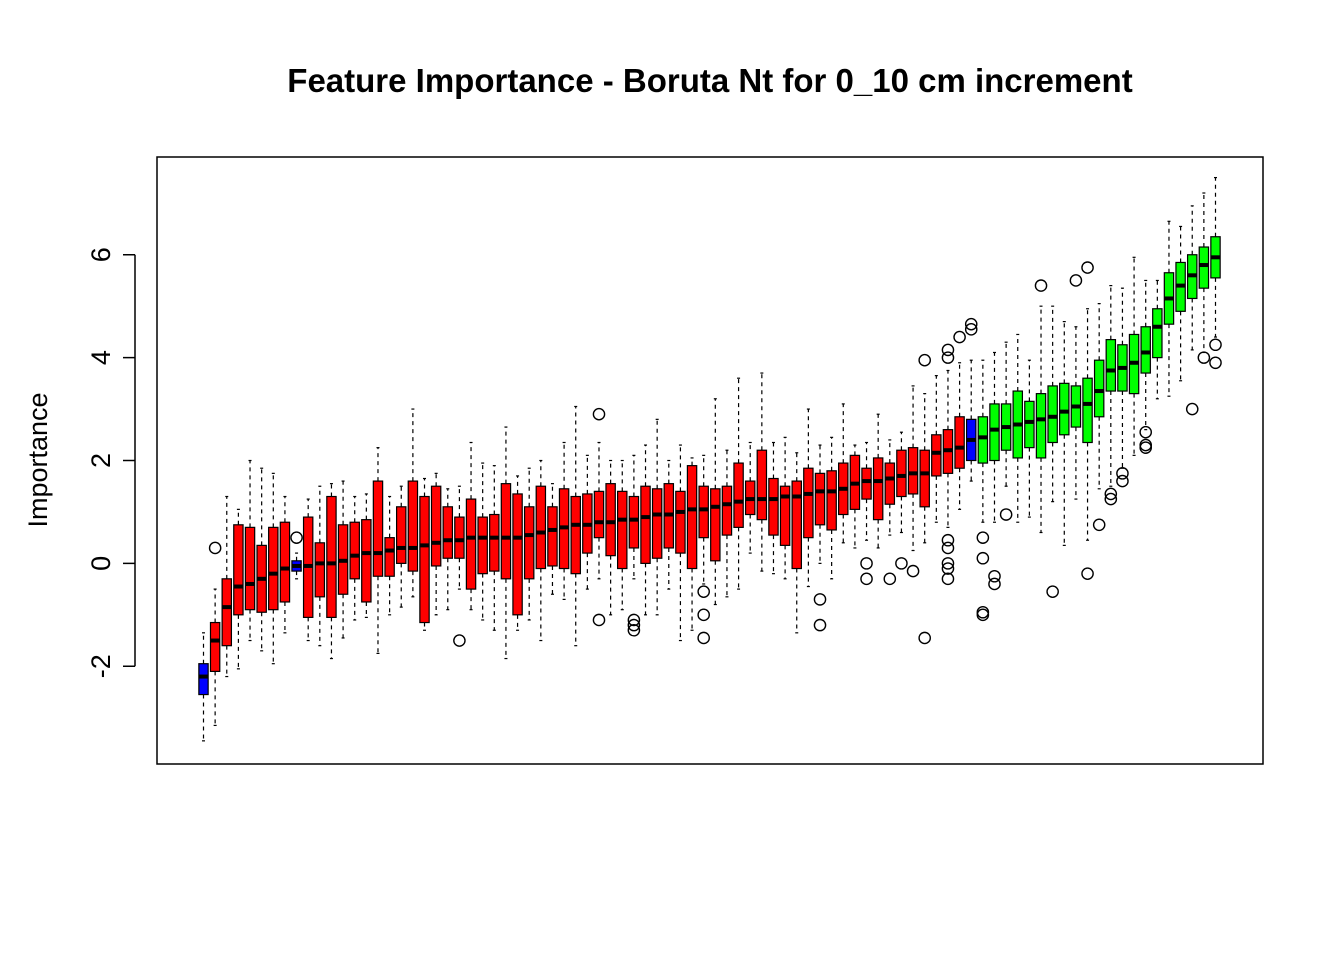  I want to click on y-tick-label: 2, so click(101, 460).